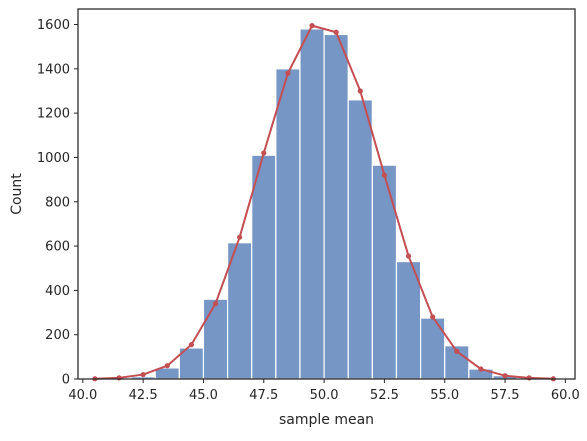 This screenshot has width=587, height=441. Describe the element at coordinates (203, 395) in the screenshot. I see `x-tick-label-2: 45.0` at that location.